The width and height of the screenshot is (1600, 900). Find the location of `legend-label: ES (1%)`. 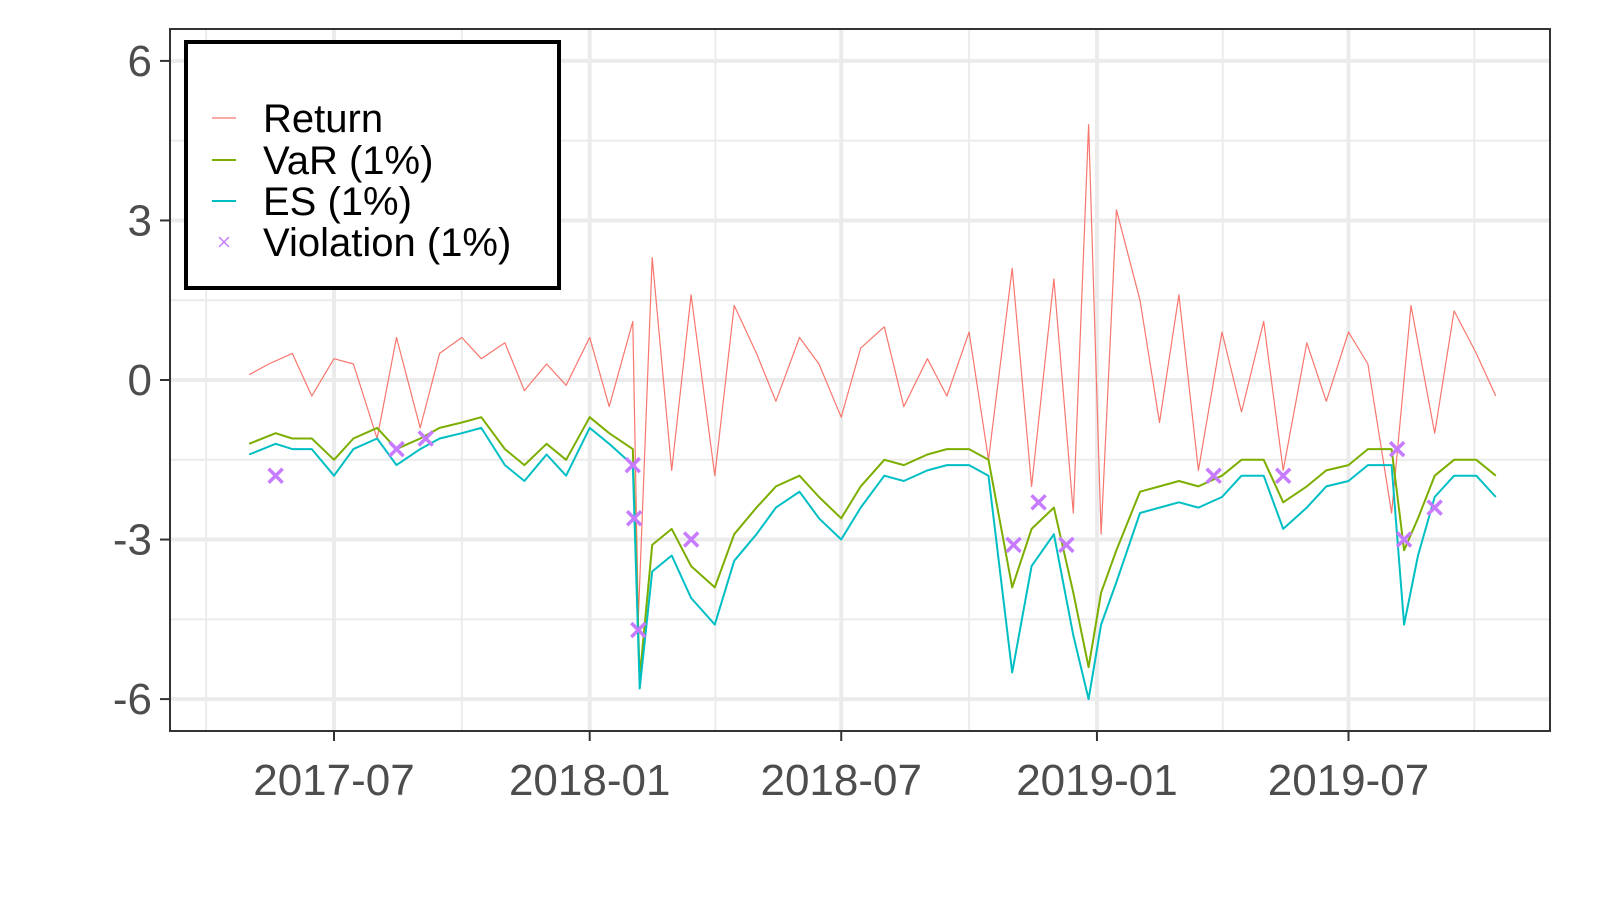

legend-label: ES (1%) is located at coordinates (337, 202).